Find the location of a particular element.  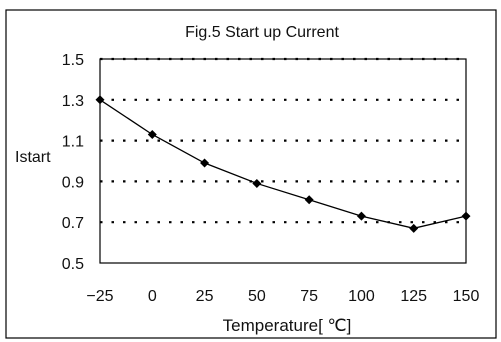

x-tick-label: 25 is located at coordinates (205, 296).